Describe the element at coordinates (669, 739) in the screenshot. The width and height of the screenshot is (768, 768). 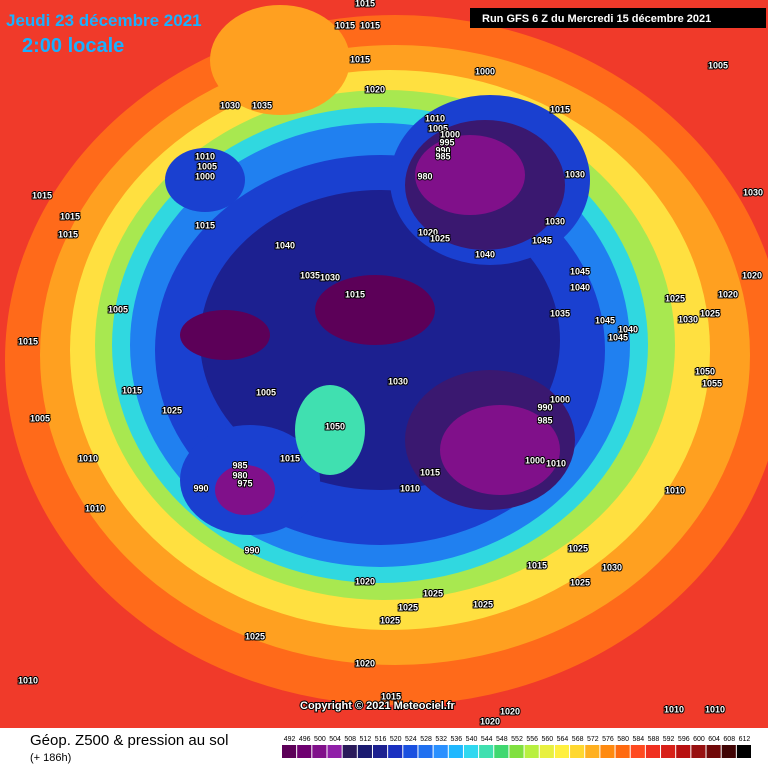
I see `legend-value: 592` at that location.